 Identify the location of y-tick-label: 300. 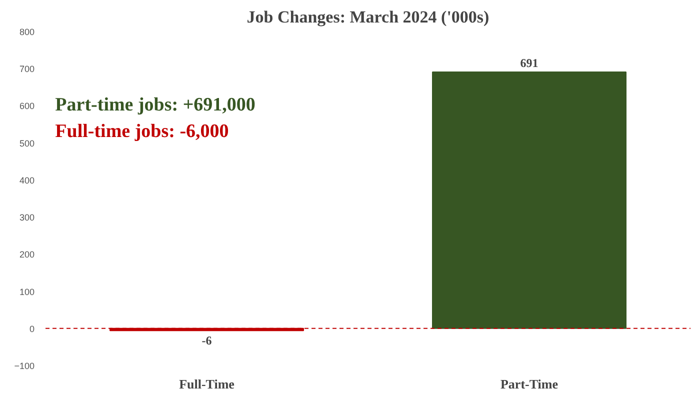
(27, 217).